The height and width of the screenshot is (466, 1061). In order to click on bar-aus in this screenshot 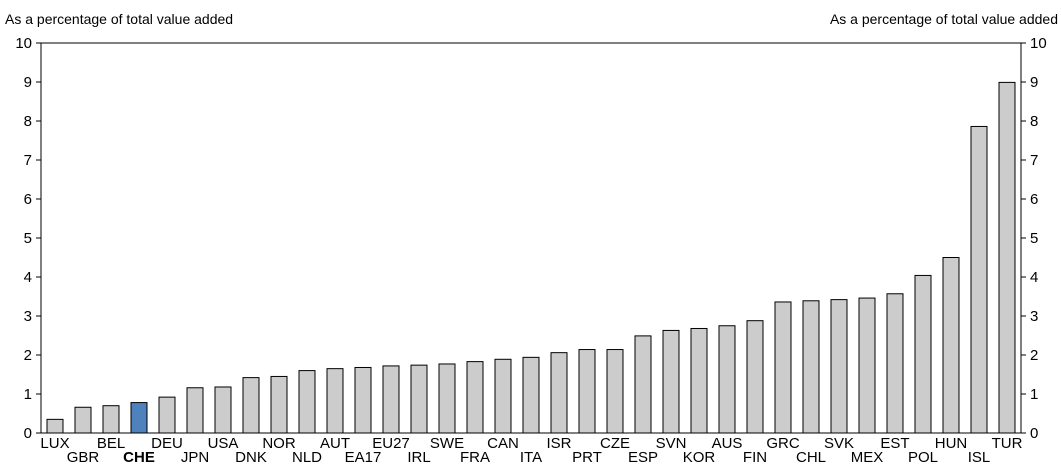, I will do `click(727, 379)`.